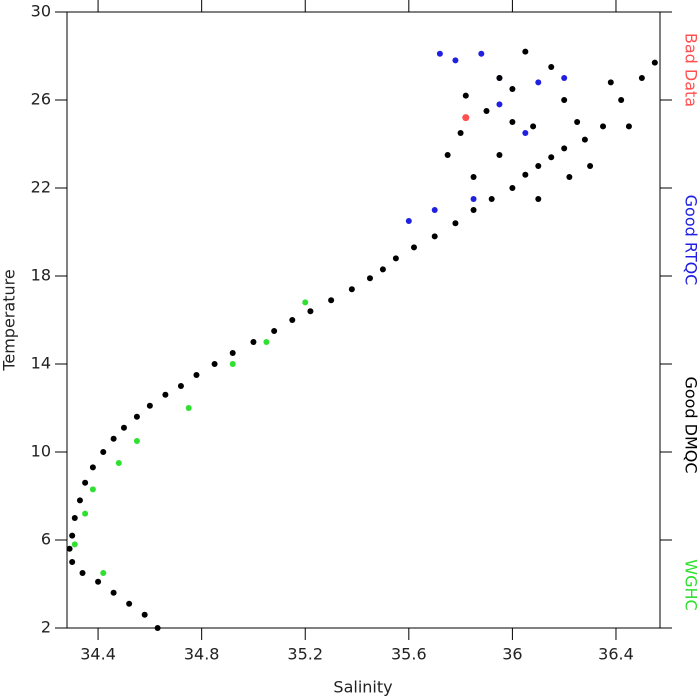 The width and height of the screenshot is (700, 700). I want to click on y-axis-label: Temperature, so click(9, 320).